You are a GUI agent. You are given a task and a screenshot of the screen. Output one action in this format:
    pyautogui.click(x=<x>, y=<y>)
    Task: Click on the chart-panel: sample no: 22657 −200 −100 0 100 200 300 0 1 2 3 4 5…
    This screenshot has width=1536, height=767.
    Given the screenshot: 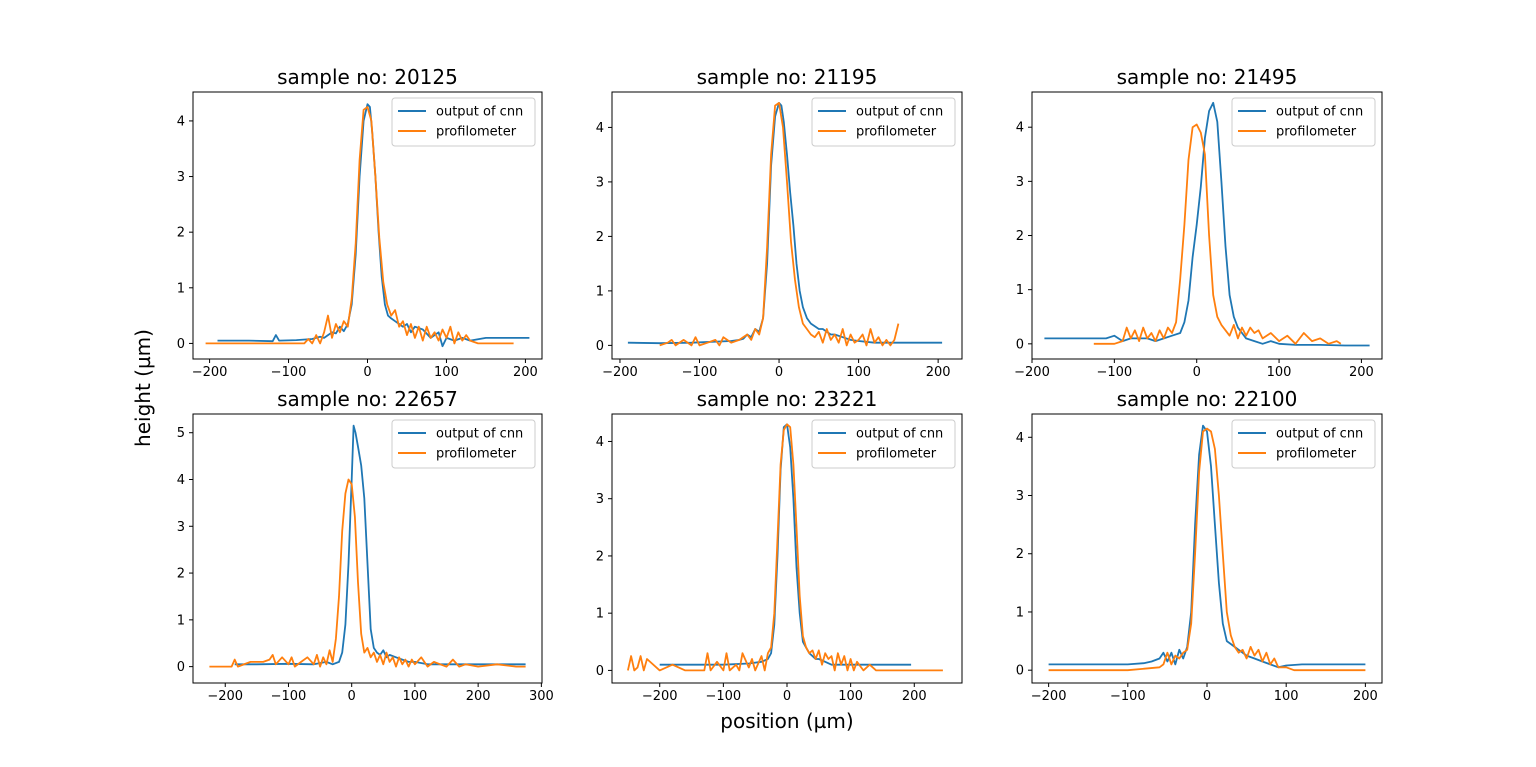 What is the action you would take?
    pyautogui.click(x=365, y=545)
    